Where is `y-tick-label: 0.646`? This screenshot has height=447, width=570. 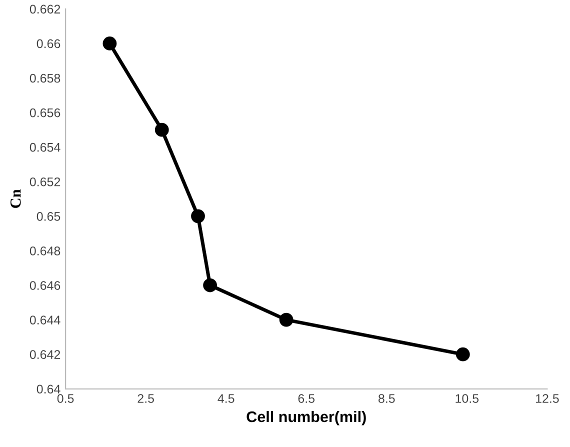 y-tick-label: 0.646 is located at coordinates (45, 285).